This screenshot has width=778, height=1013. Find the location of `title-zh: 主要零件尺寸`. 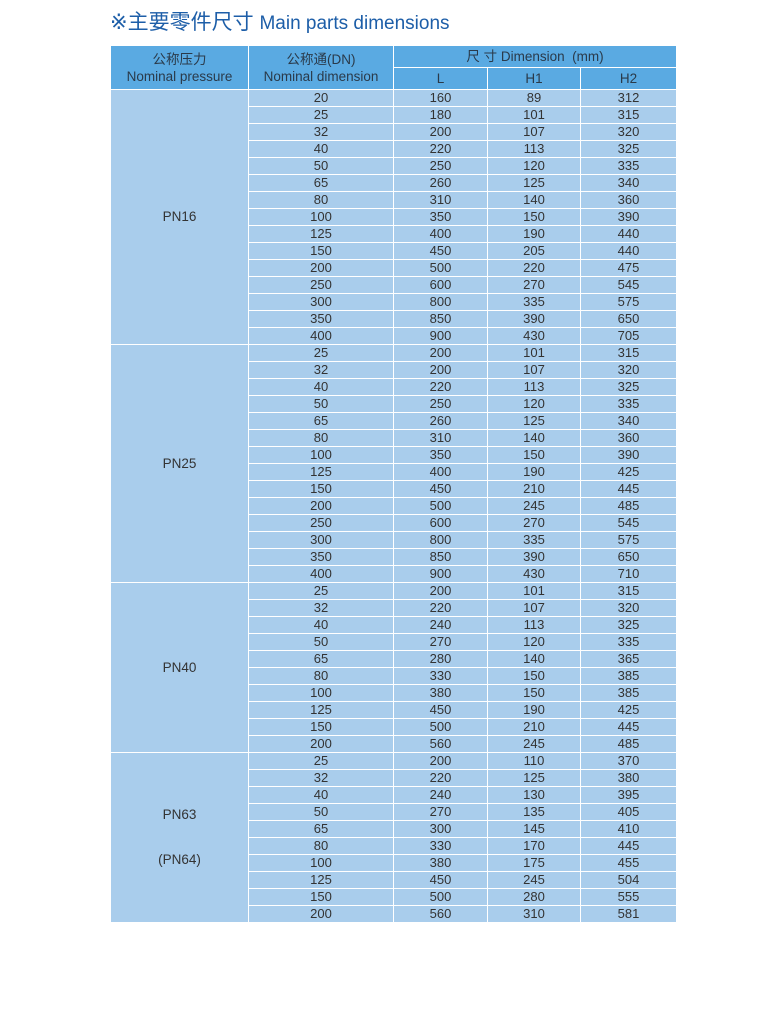

title-zh: 主要零件尺寸 is located at coordinates (190, 22).